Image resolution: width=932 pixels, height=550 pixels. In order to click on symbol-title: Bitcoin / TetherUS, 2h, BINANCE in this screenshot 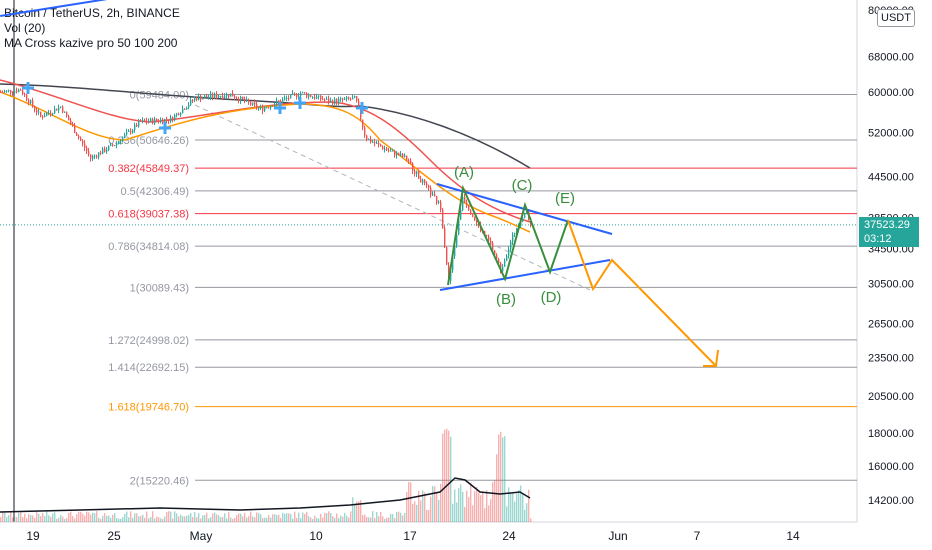, I will do `click(92, 13)`.